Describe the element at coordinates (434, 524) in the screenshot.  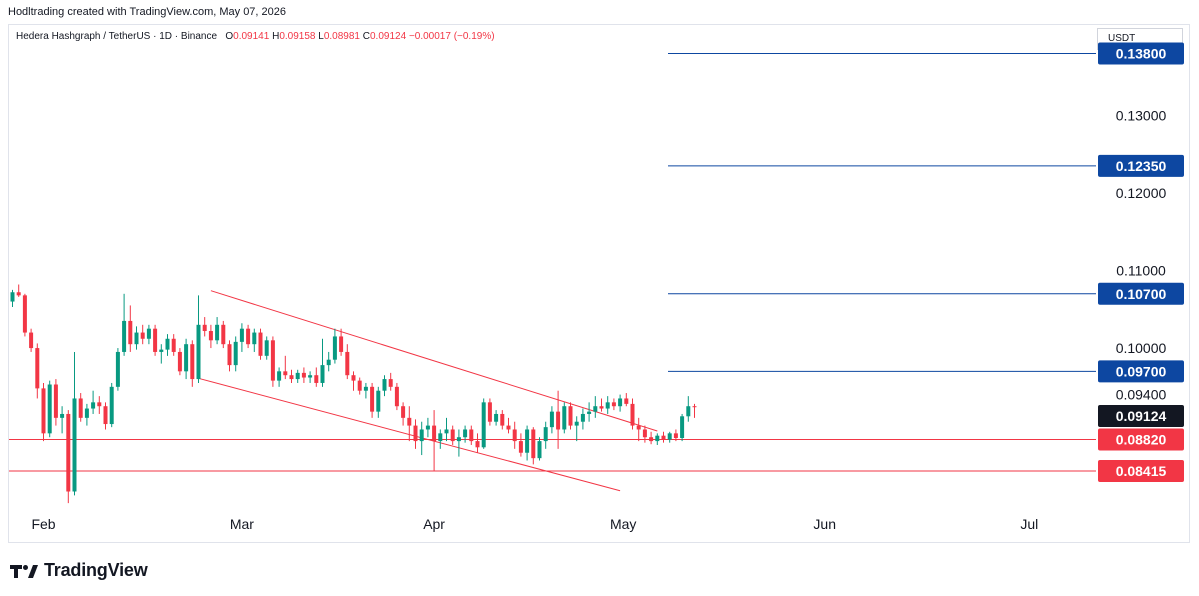
I see `x-tick-label: Apr` at that location.